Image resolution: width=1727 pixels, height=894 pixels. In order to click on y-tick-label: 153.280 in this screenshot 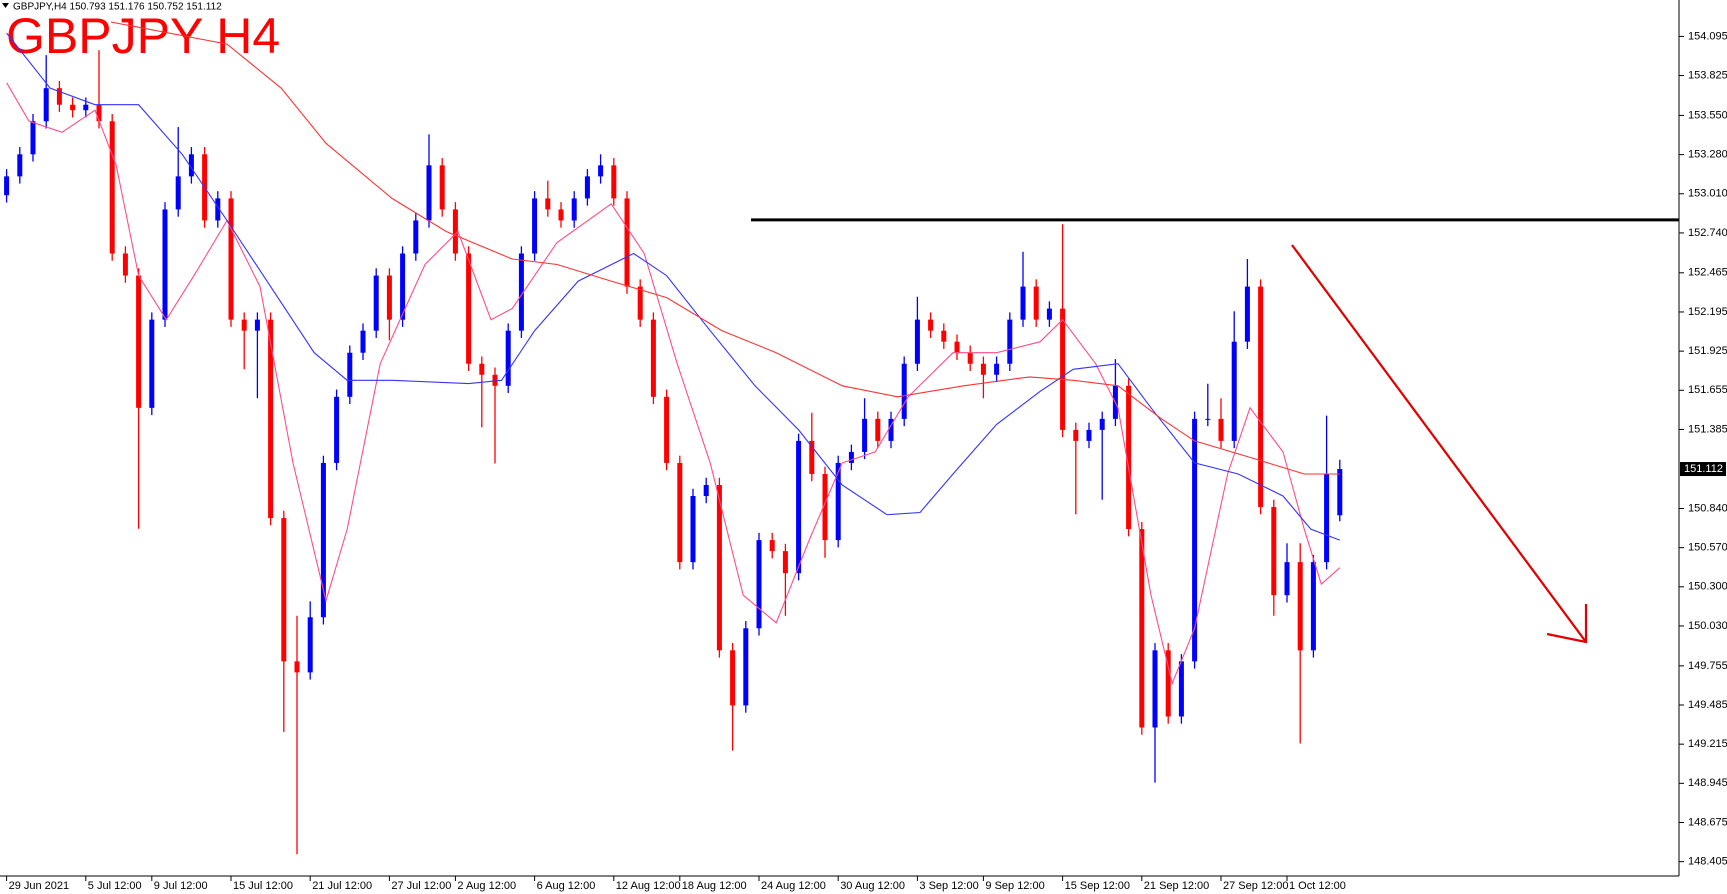, I will do `click(1707, 155)`.